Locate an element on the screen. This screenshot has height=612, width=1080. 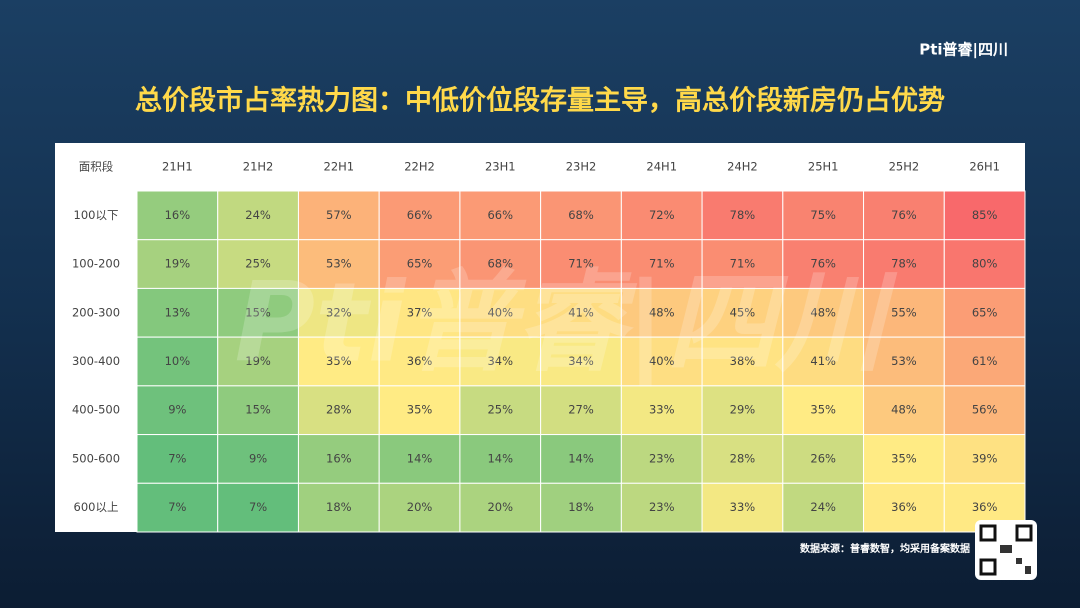
cell-label: 55% is located at coordinates (904, 312).